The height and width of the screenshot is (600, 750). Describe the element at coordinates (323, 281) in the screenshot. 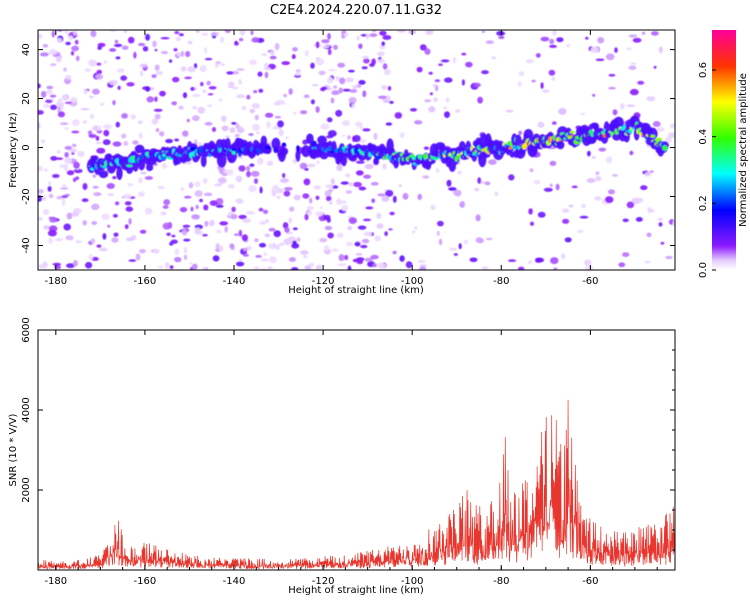

I see `spectrogram-x-tick-label: -120` at that location.